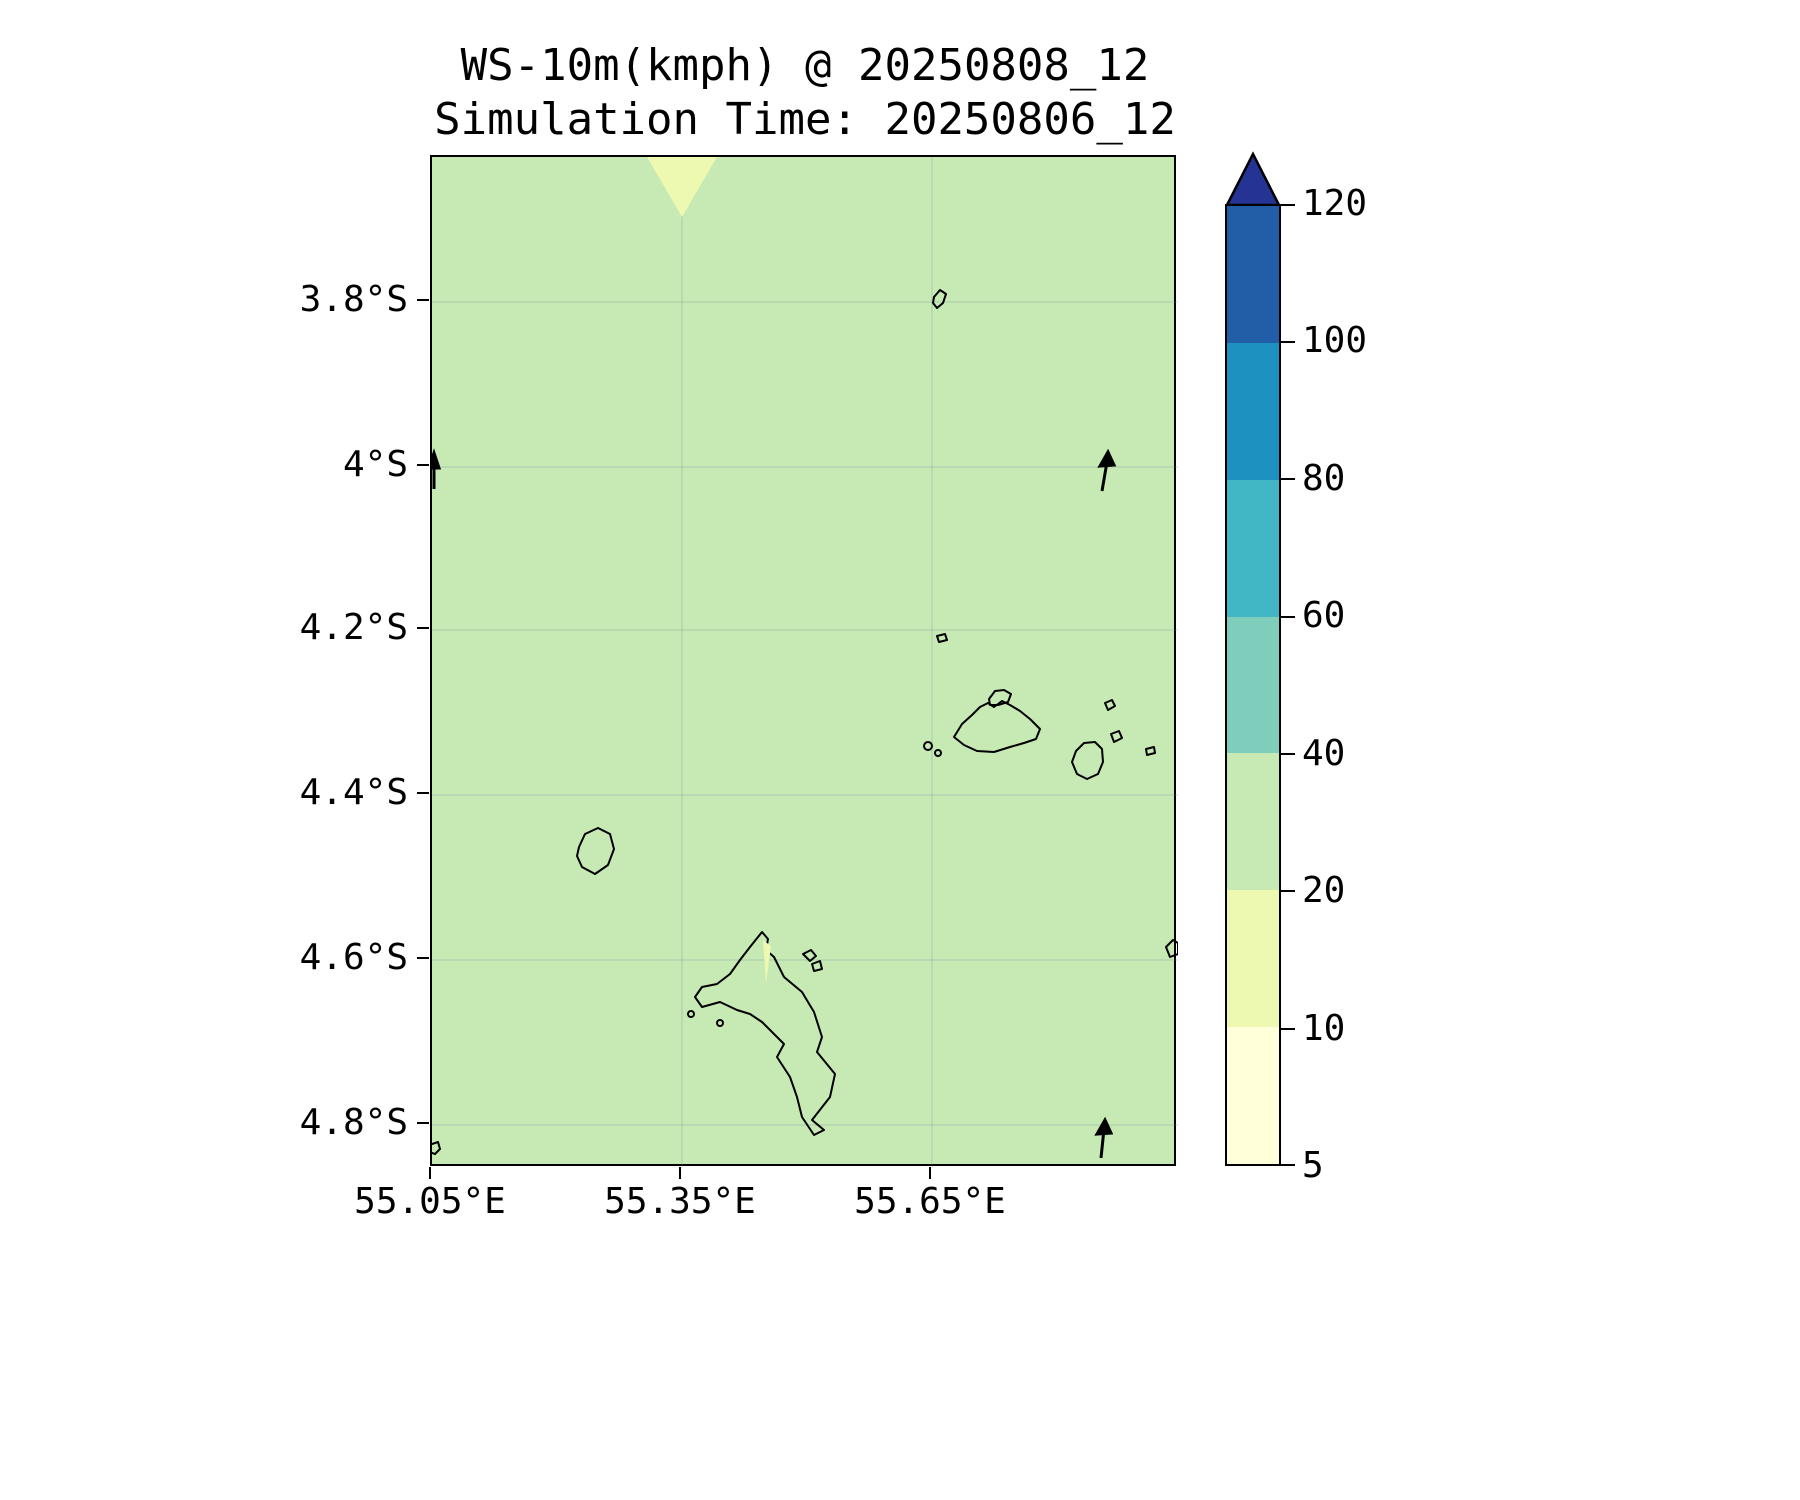 The height and width of the screenshot is (1500, 1800). I want to click on low-wind-patch-north, so click(682, 187).